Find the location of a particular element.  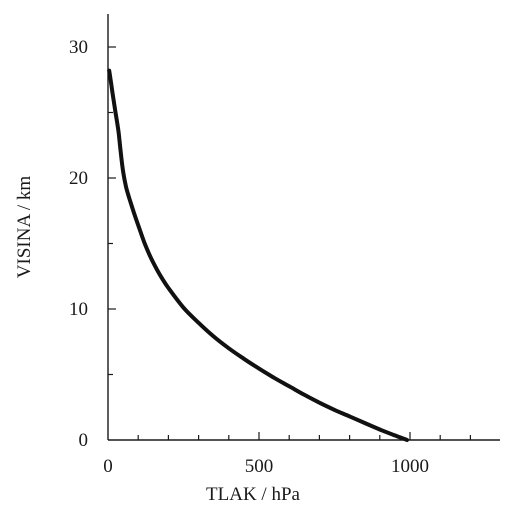

y-tick-label: 0 is located at coordinates (84, 440).